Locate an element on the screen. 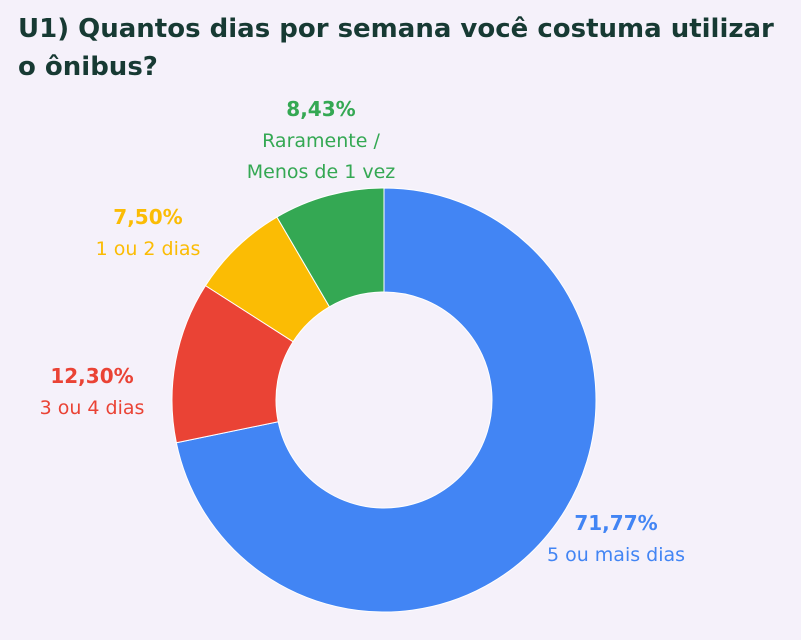 This screenshot has height=640, width=801. slice-category-label-1: 5 ou mais dias is located at coordinates (616, 555).